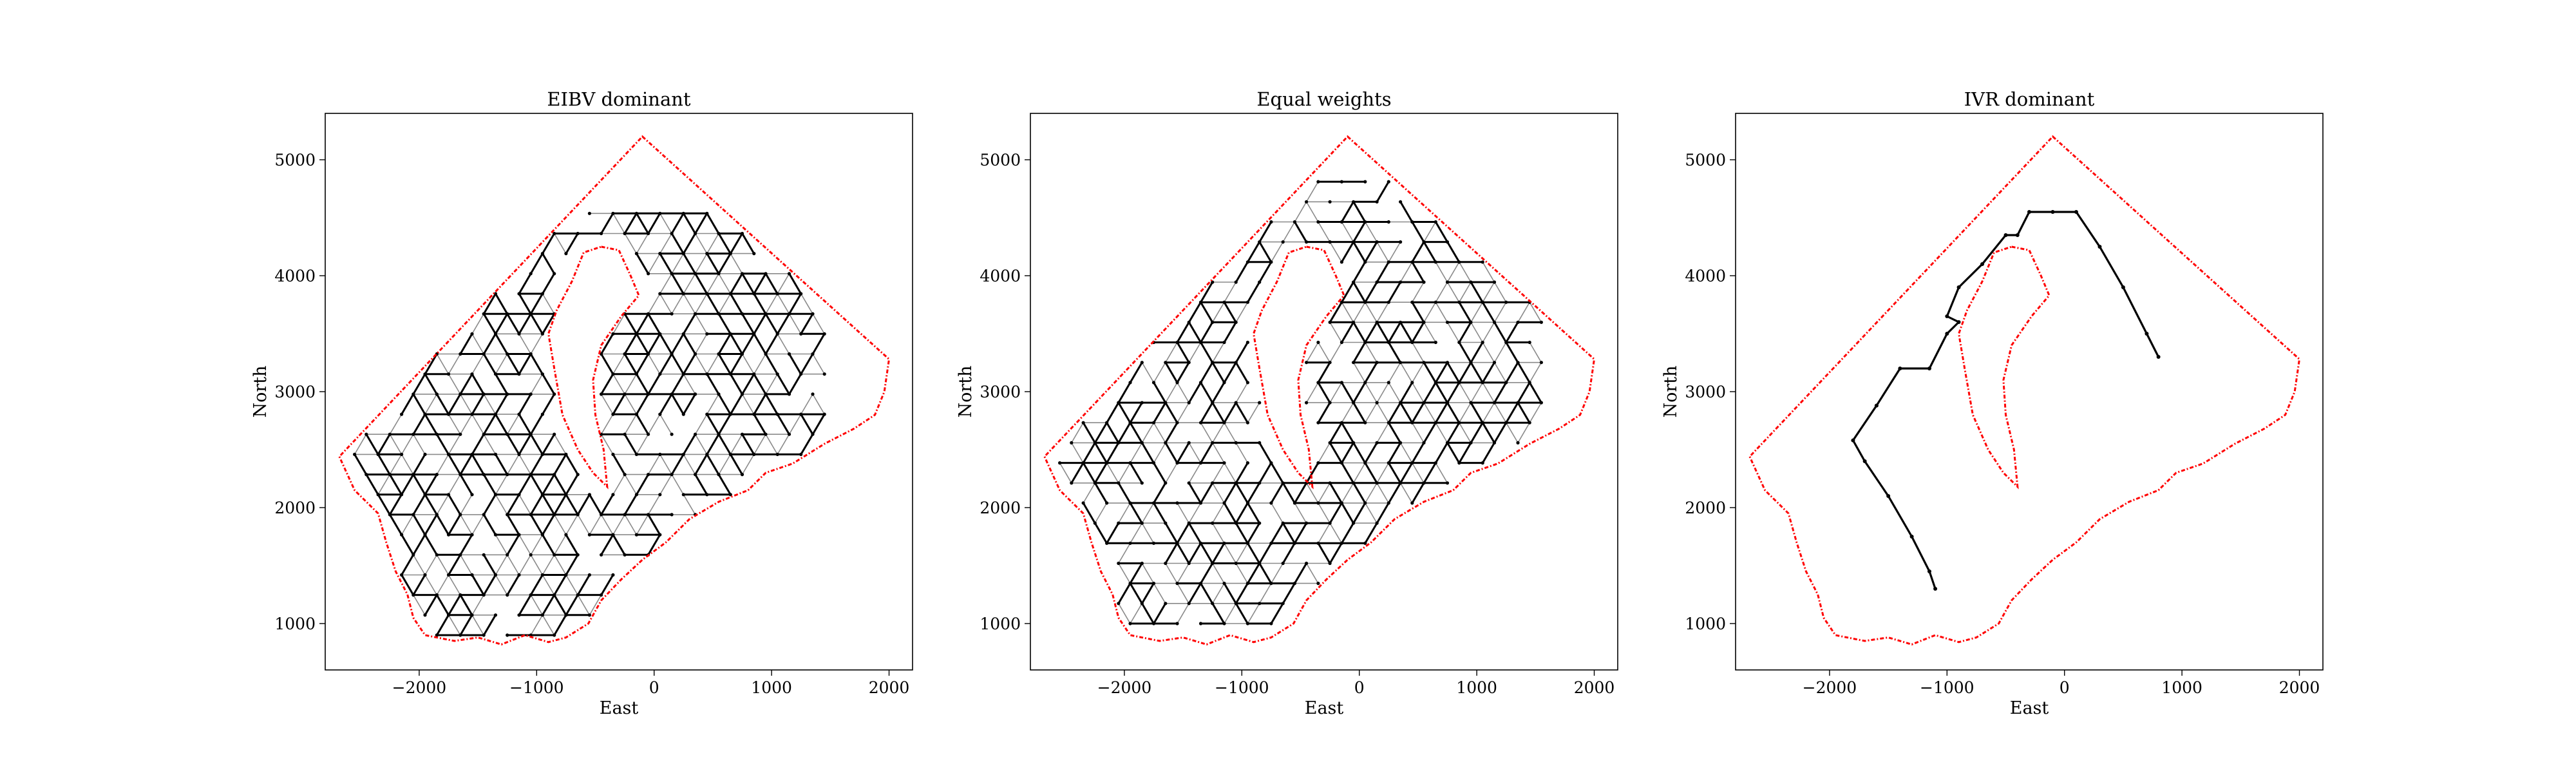  Describe the element at coordinates (1001, 392) in the screenshot. I see `y-tick-label: 3000` at that location.